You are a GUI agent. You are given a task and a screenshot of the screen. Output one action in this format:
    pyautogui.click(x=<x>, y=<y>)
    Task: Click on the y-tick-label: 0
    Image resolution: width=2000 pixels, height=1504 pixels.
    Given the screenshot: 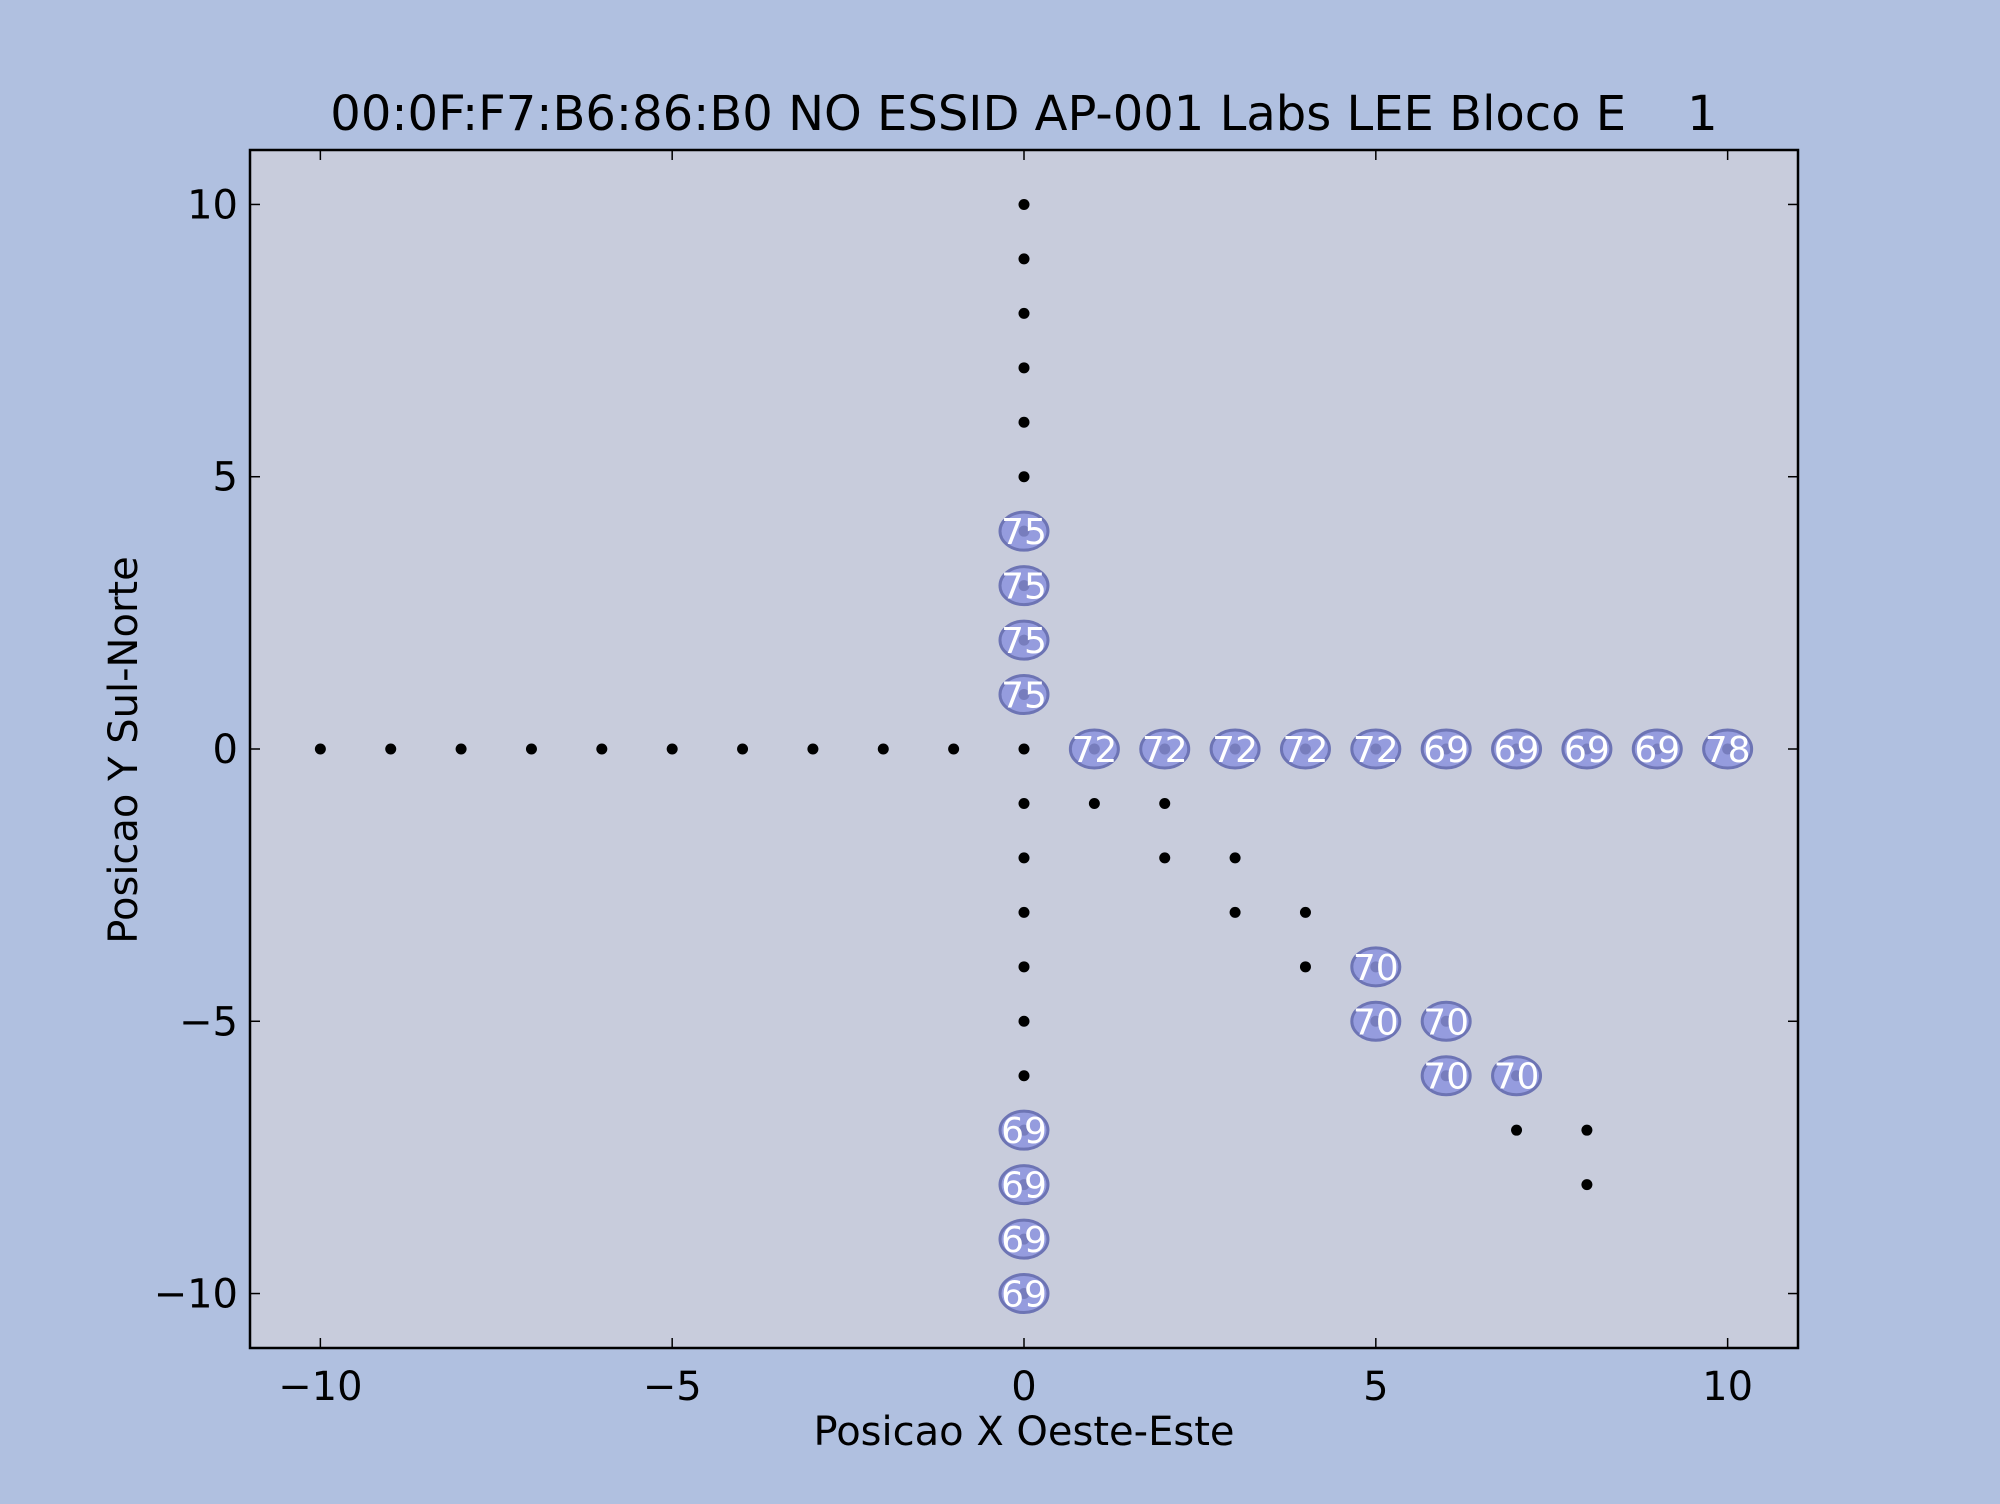 What is the action you would take?
    pyautogui.click(x=225, y=750)
    